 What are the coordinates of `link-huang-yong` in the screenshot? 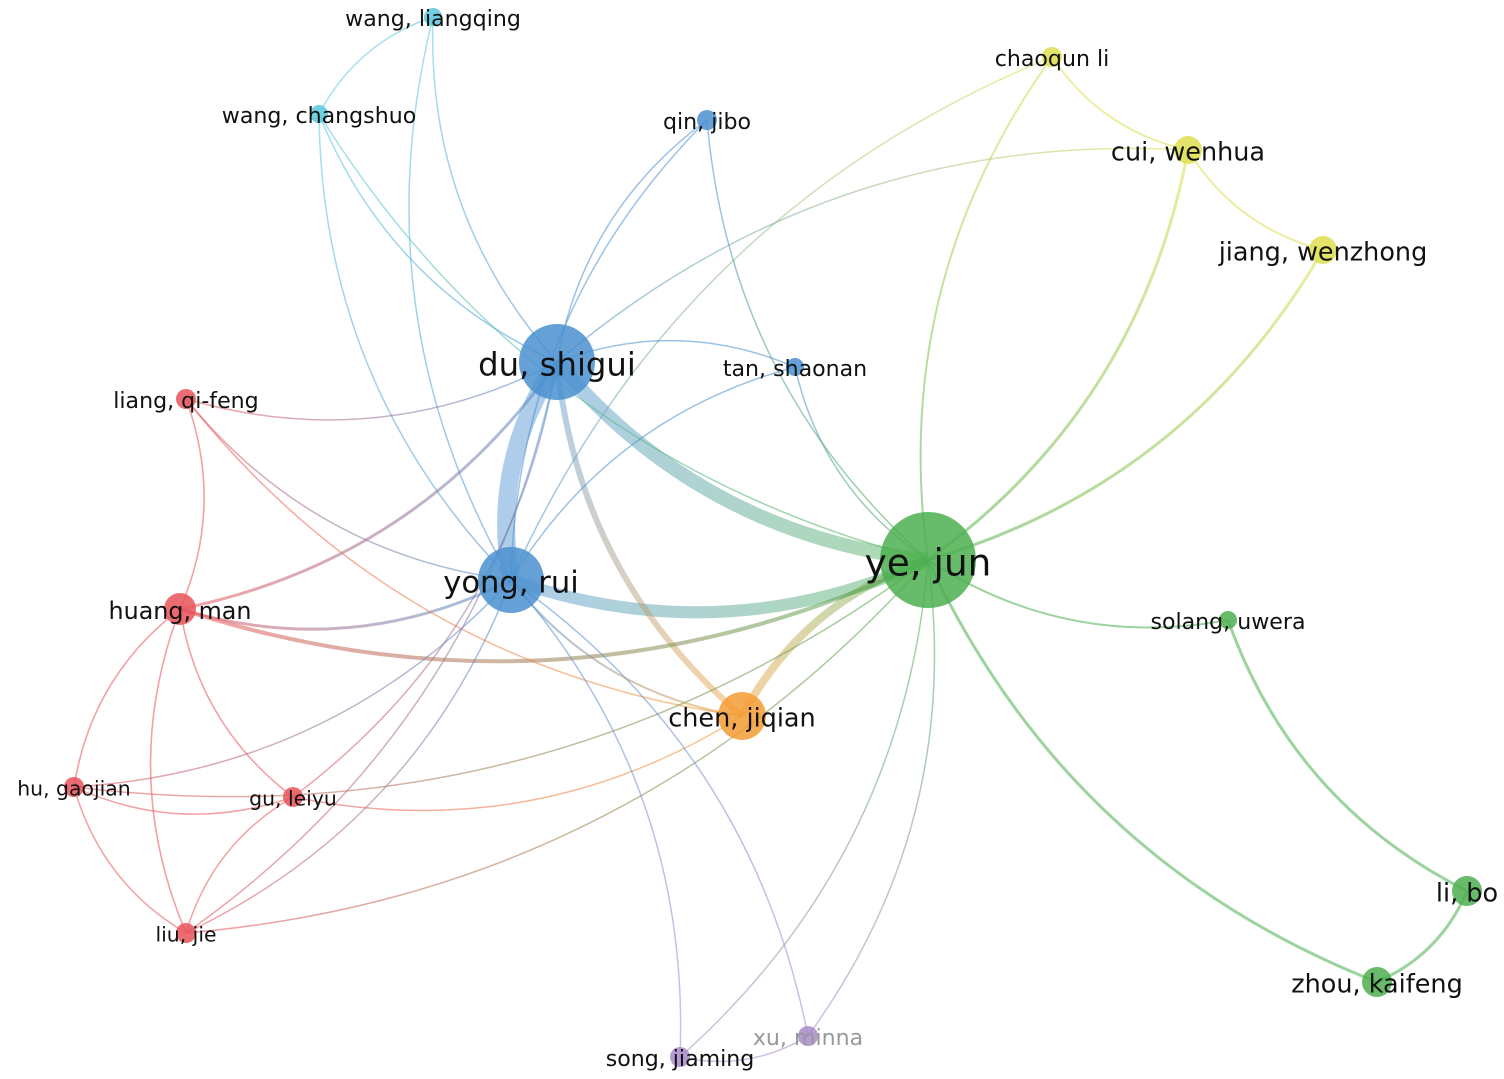 It's located at (345, 604).